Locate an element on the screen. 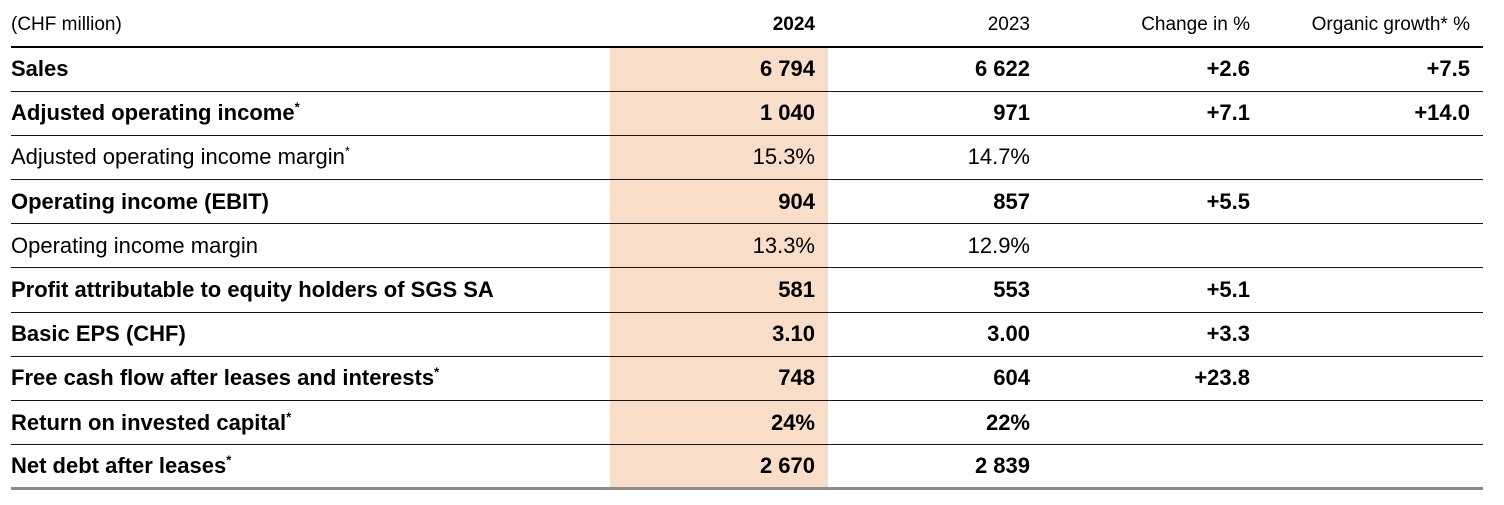 This screenshot has width=1504, height=505. row-label-text: Operating income (EBIT) is located at coordinates (140, 201).